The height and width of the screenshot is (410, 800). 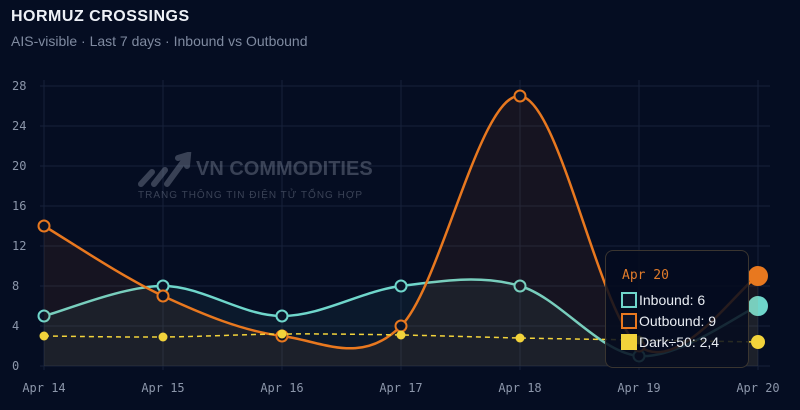 What do you see at coordinates (678, 321) in the screenshot?
I see `tooltip-outbound: Outbound: 9` at bounding box center [678, 321].